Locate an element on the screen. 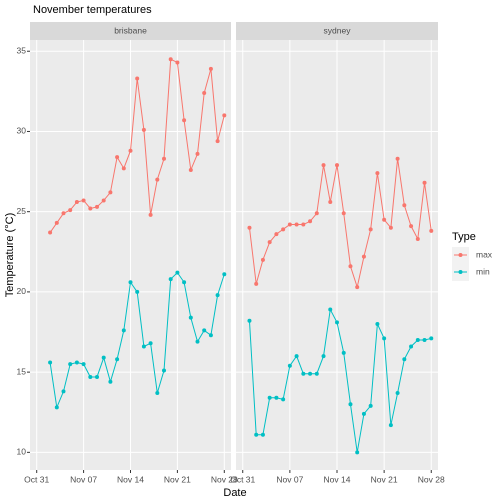  y-tick-label: 10 is located at coordinates (22, 452).